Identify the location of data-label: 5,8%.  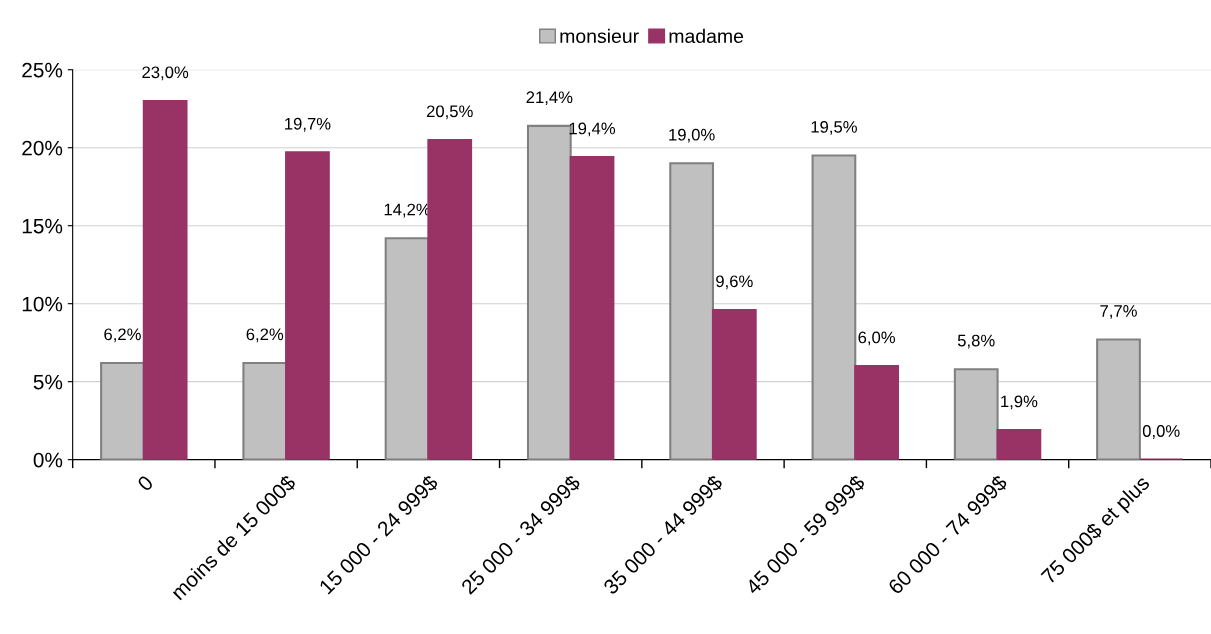
(976, 341).